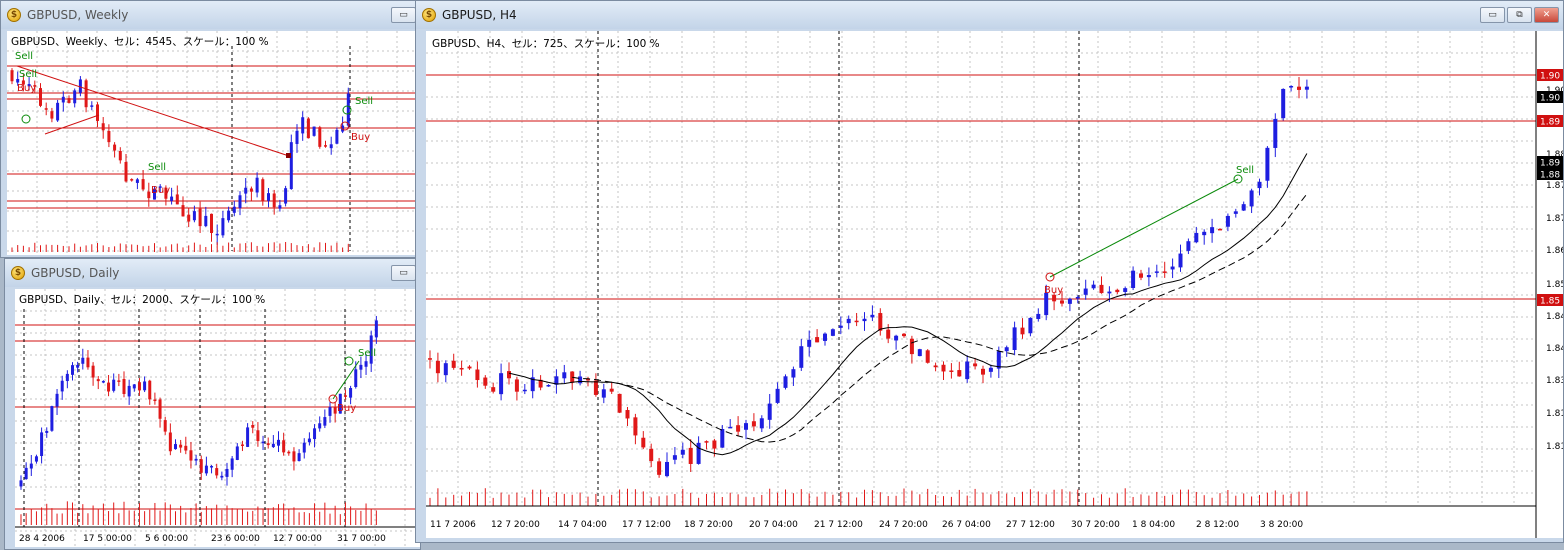 The image size is (1564, 550). Describe the element at coordinates (646, 525) in the screenshot. I see `h4-x-tick-label: 17 7 12:00` at that location.